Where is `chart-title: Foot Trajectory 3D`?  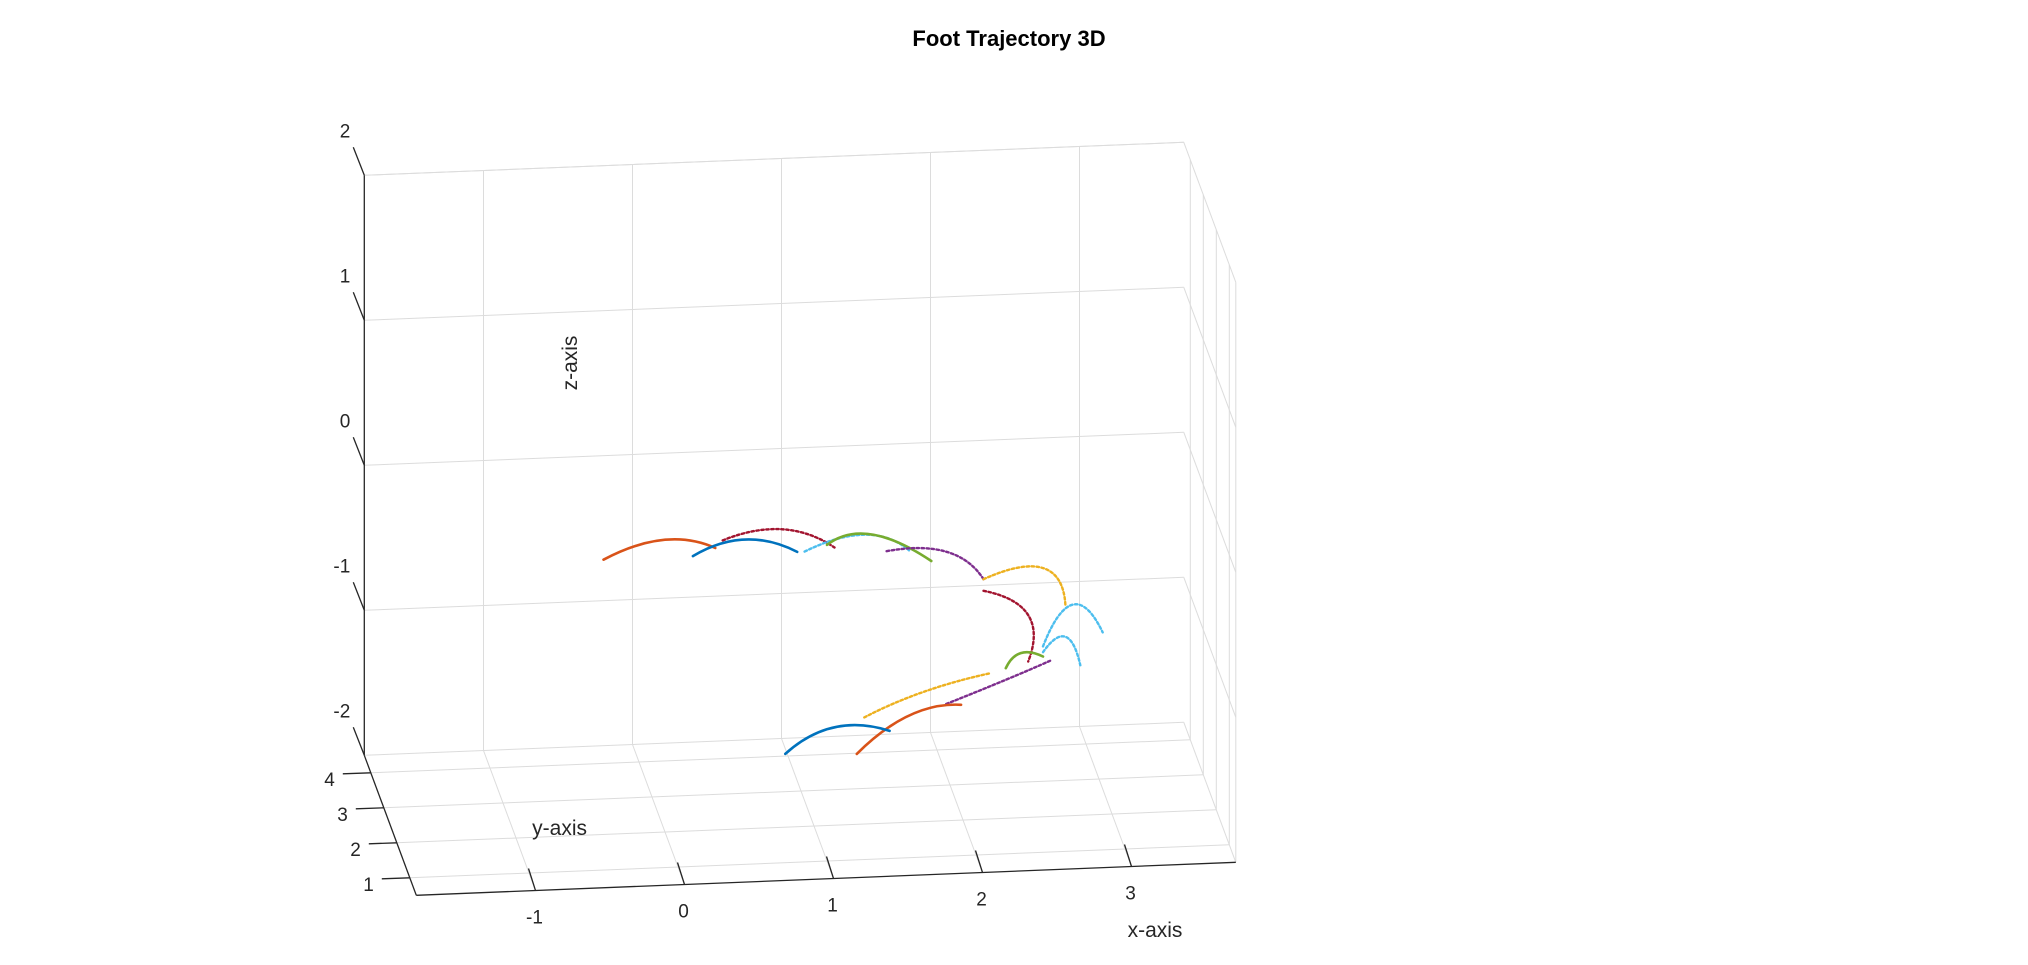 chart-title: Foot Trajectory 3D is located at coordinates (1008, 38).